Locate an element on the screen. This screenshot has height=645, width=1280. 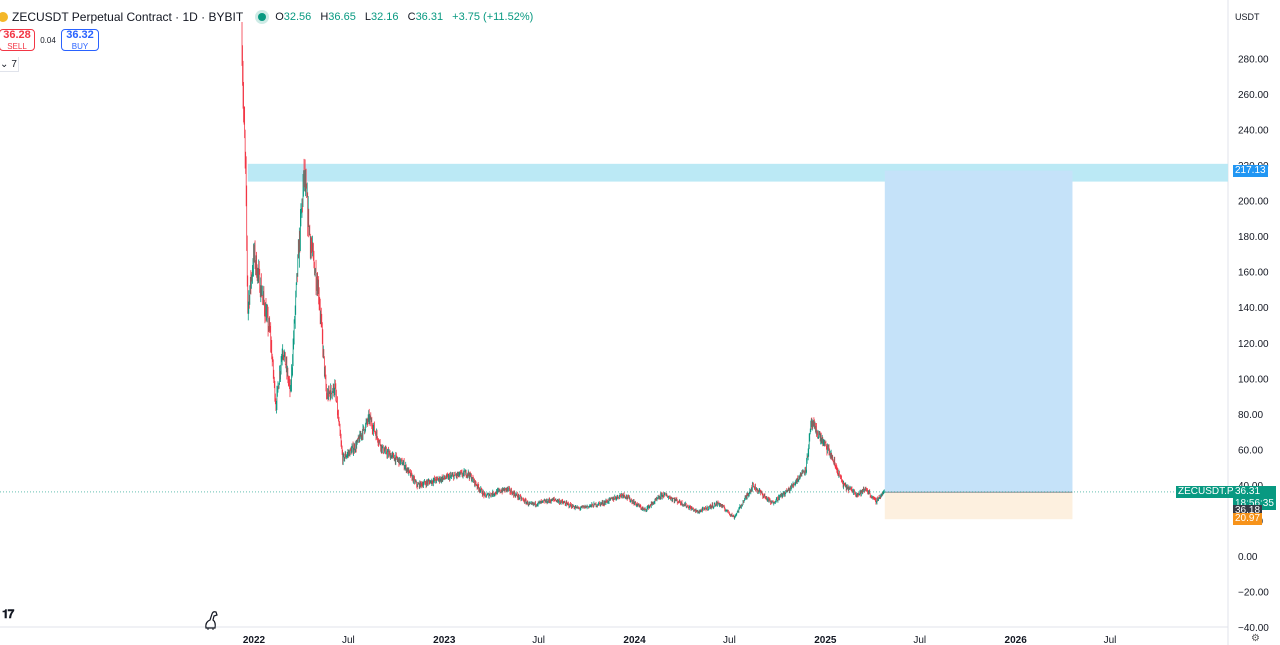
price-tick-label: 240.00 is located at coordinates (1253, 131).